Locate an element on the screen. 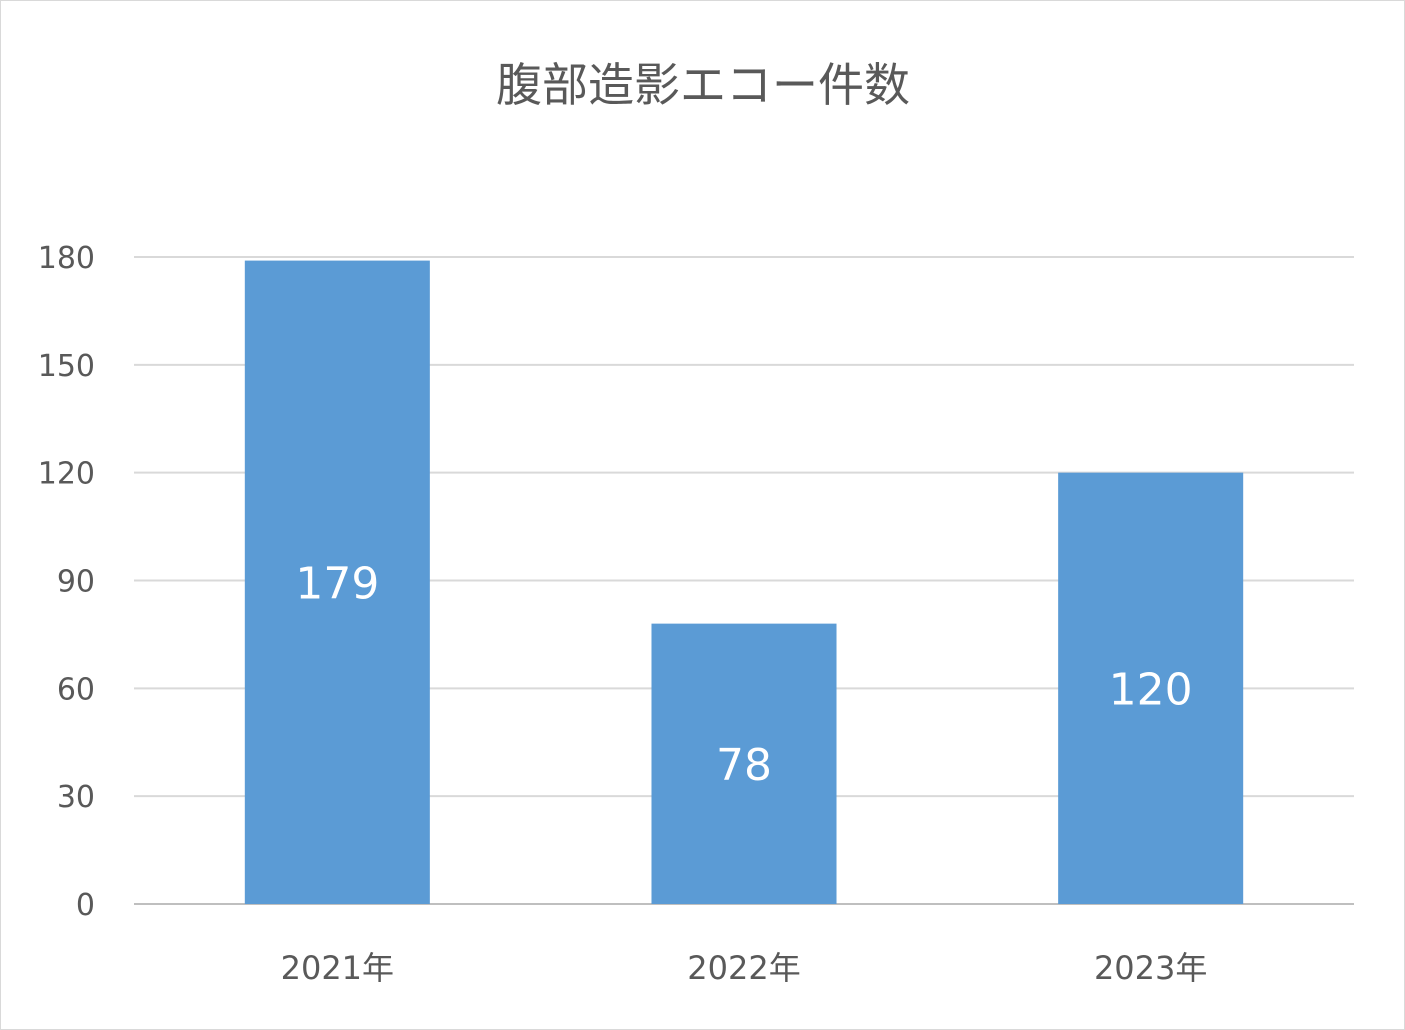  data-label-2: 78 is located at coordinates (744, 765).